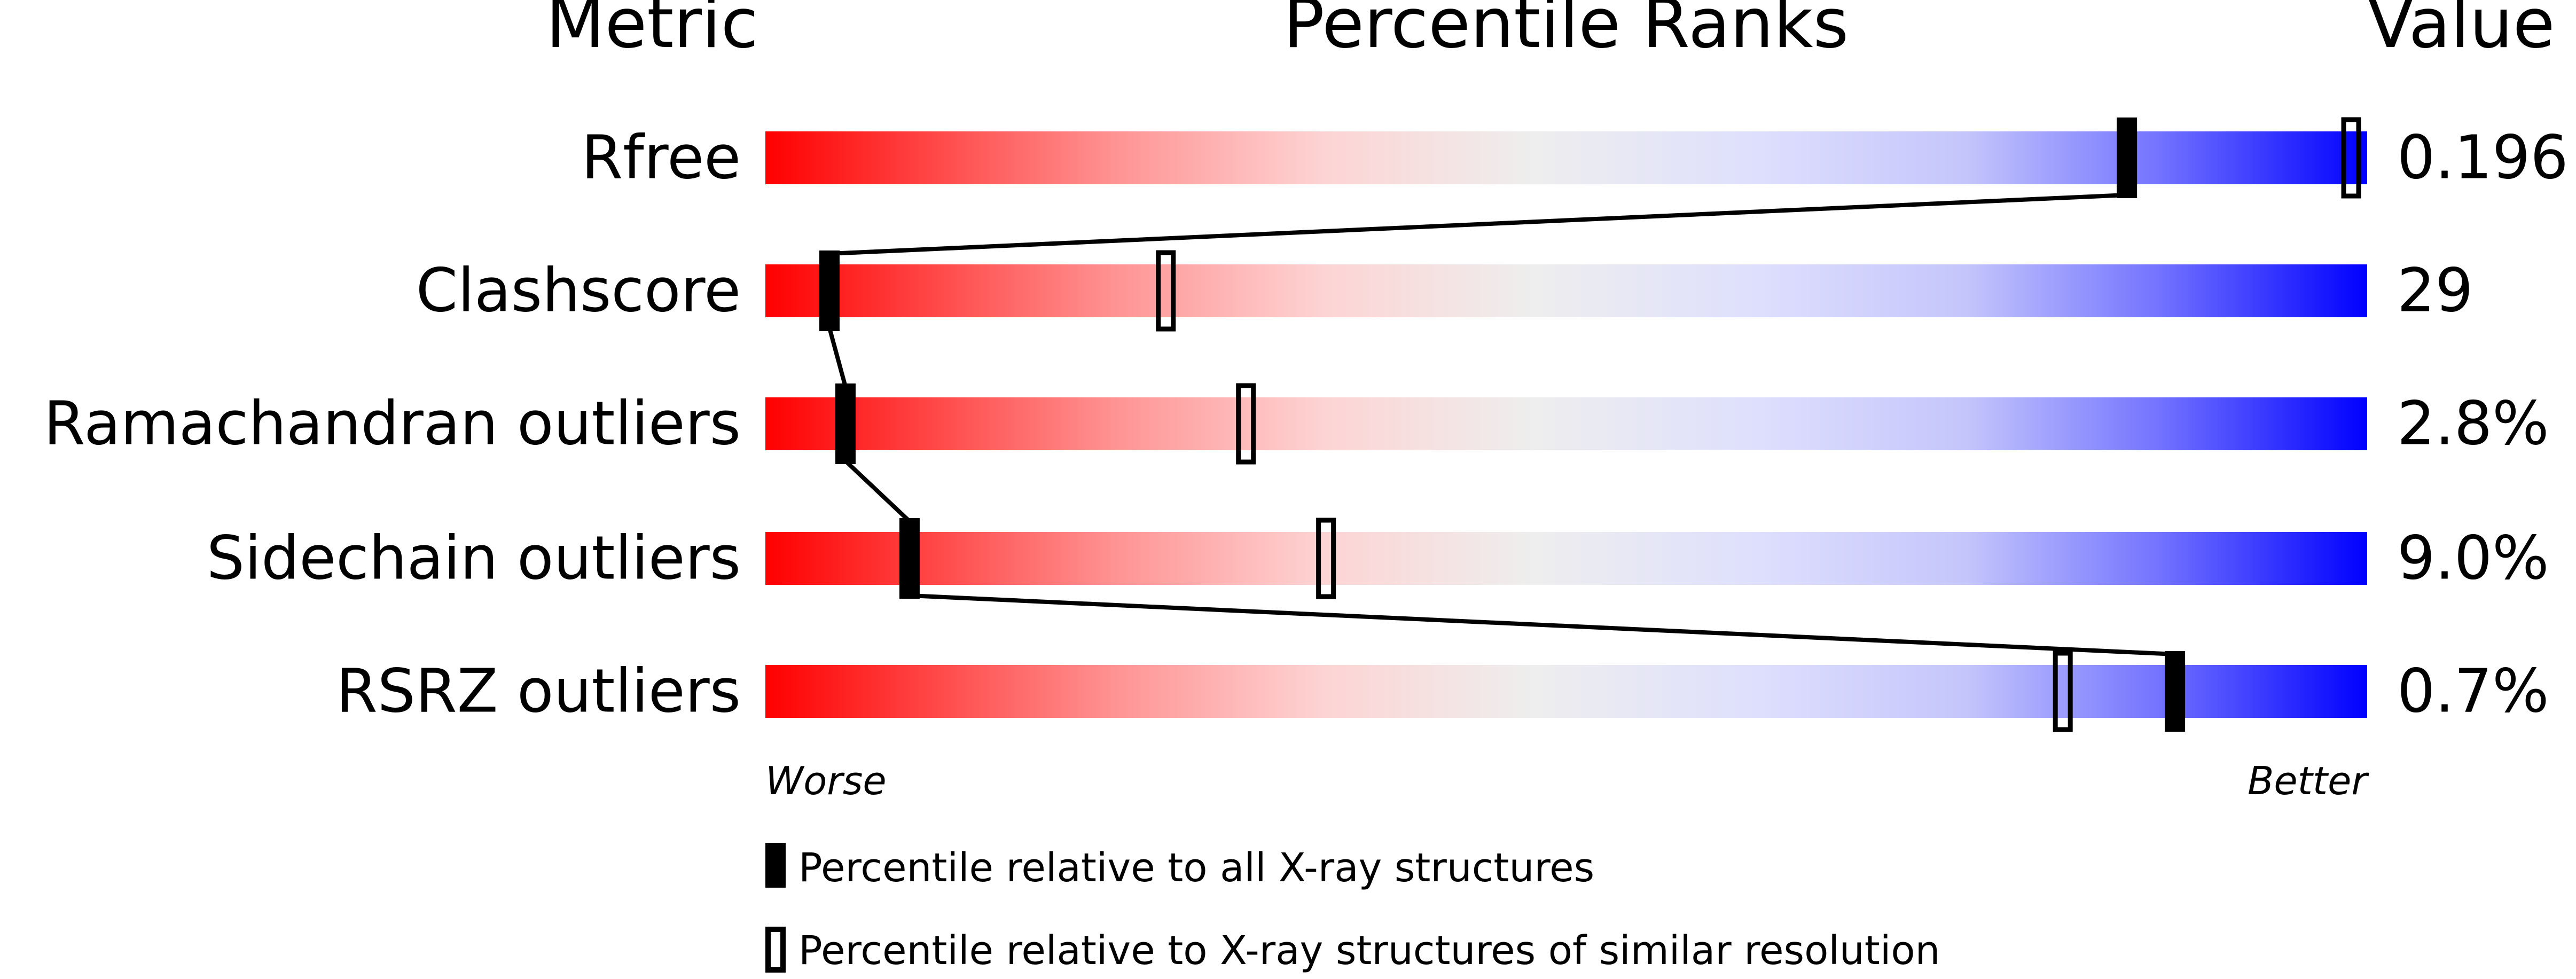 Image resolution: width=2576 pixels, height=979 pixels. Describe the element at coordinates (826, 780) in the screenshot. I see `worse-label: Worse` at that location.